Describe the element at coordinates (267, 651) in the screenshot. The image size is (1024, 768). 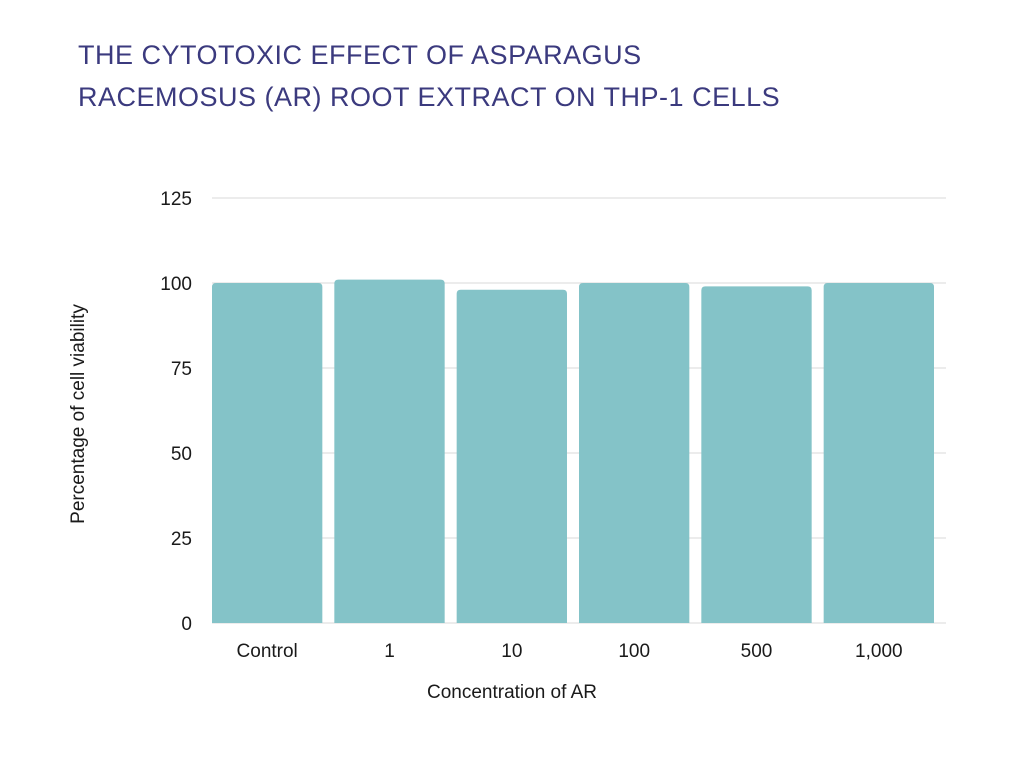
I see `x-tick-label: Control` at that location.